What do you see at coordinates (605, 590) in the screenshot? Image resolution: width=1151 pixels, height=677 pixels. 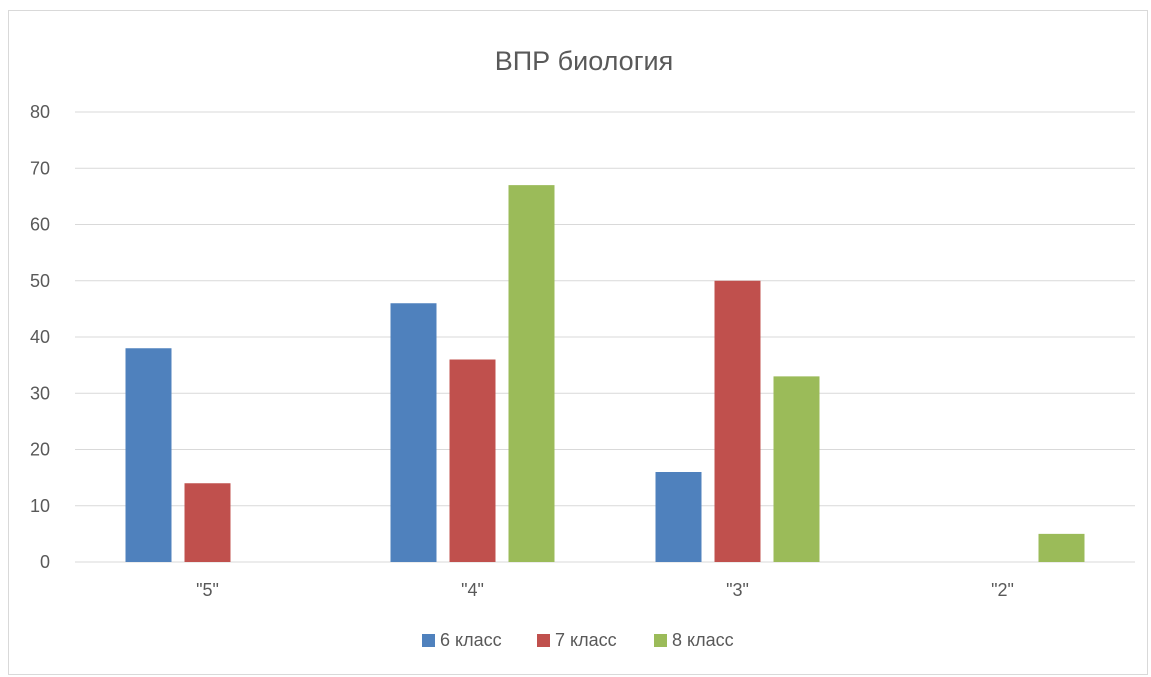 I see `x-axis-ticks: "5" "4" "3" "2"` at bounding box center [605, 590].